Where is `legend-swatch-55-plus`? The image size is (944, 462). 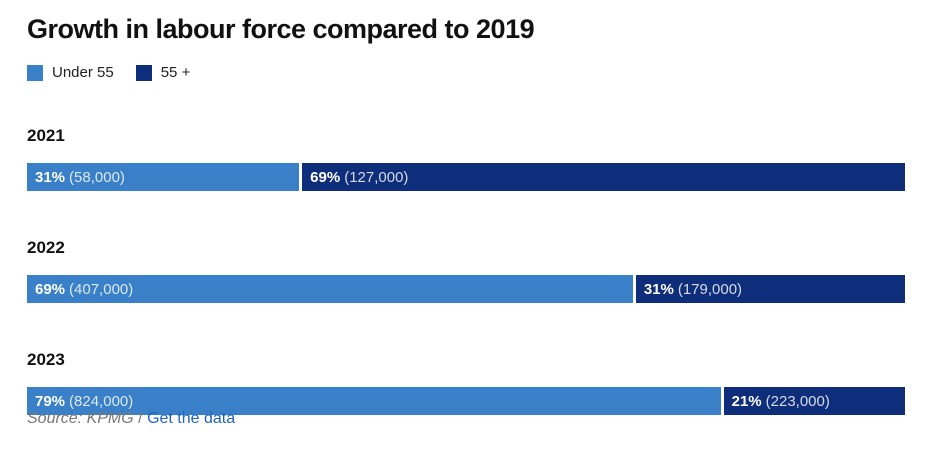
legend-swatch-55-plus is located at coordinates (143, 72).